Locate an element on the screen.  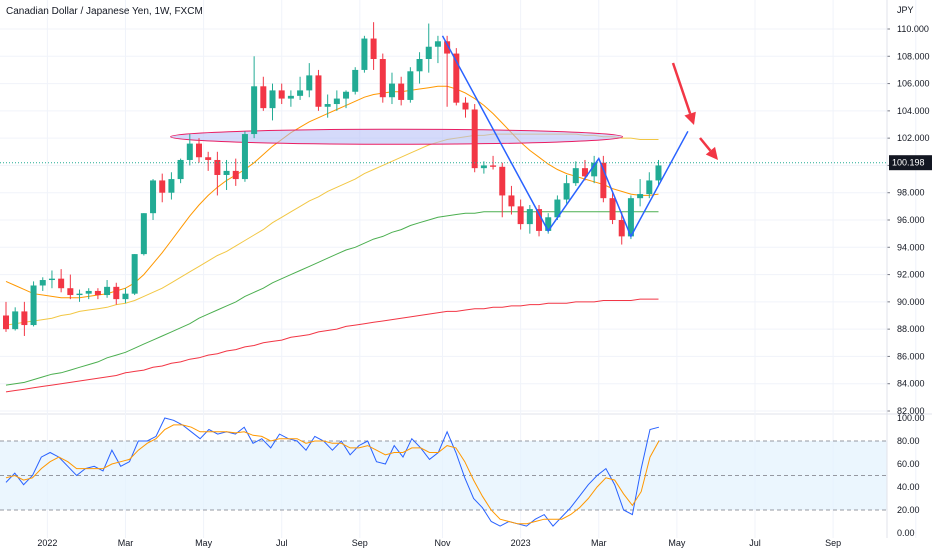
last-price-badge: 100.198 is located at coordinates (910, 163).